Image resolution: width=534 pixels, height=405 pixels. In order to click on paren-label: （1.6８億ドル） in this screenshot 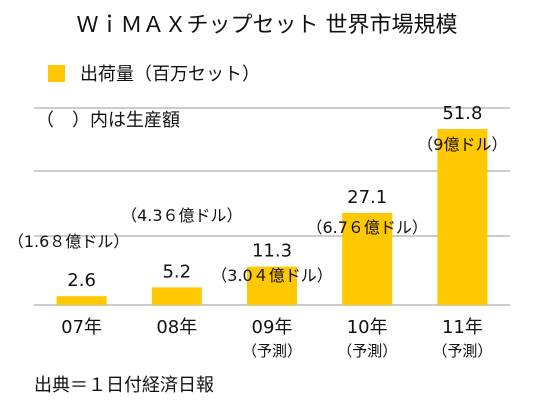, I will do `click(68, 241)`.